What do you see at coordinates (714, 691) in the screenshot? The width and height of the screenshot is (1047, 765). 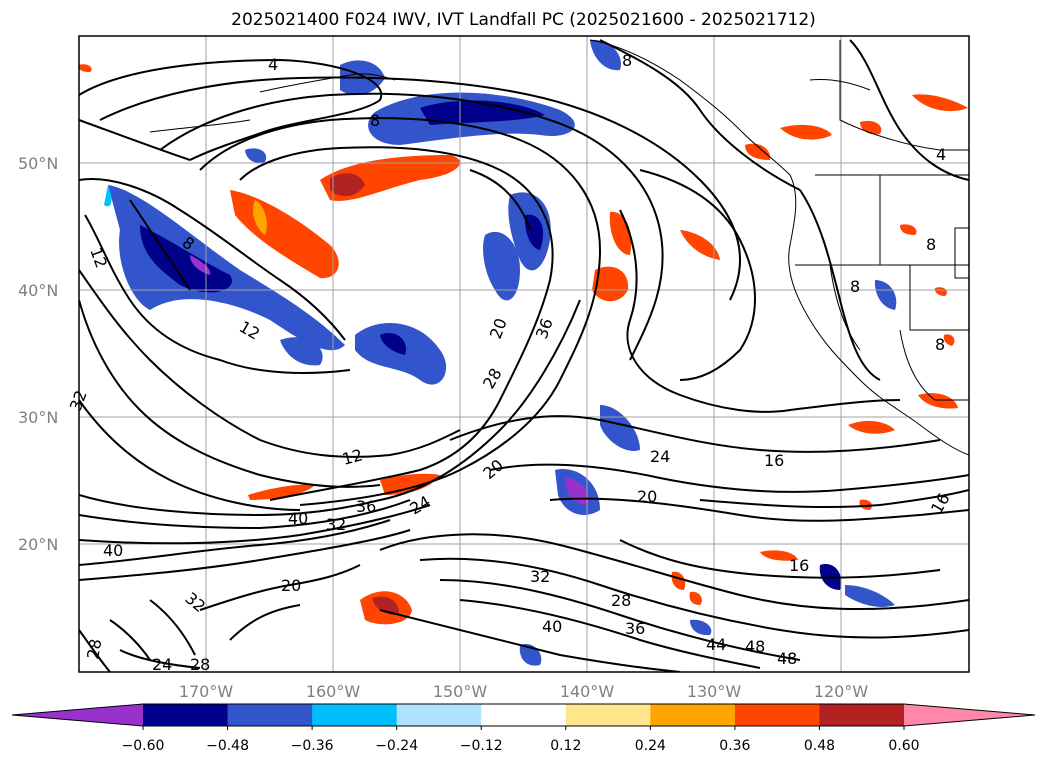 I see `lon-label: 130°W` at bounding box center [714, 691].